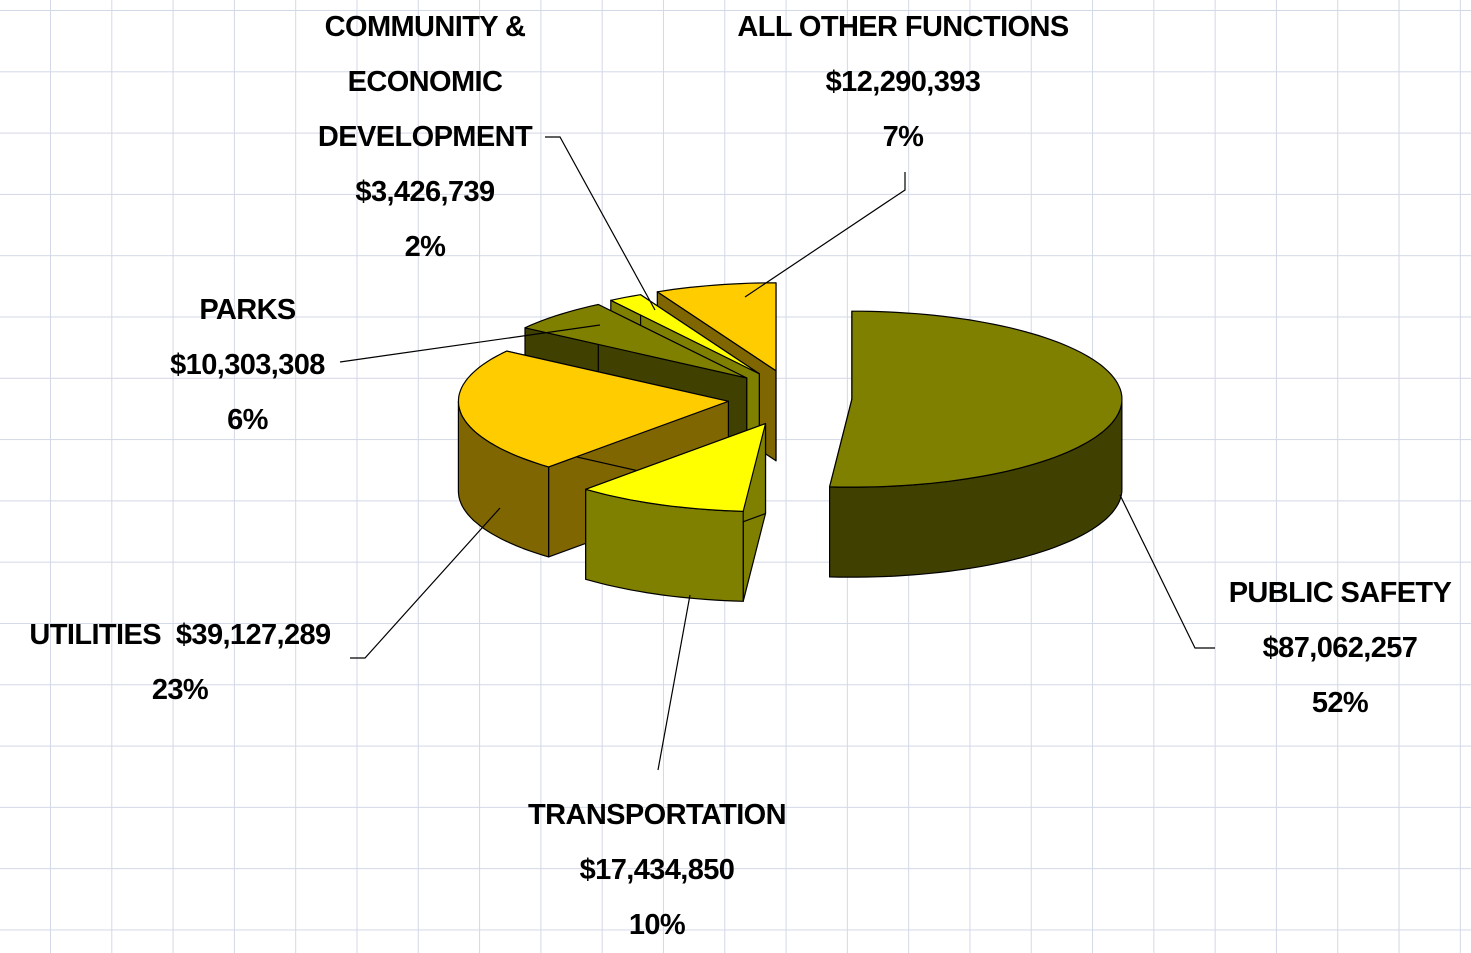 This screenshot has height=953, width=1471. What do you see at coordinates (425, 192) in the screenshot?
I see `value-label: $3,426,739` at bounding box center [425, 192].